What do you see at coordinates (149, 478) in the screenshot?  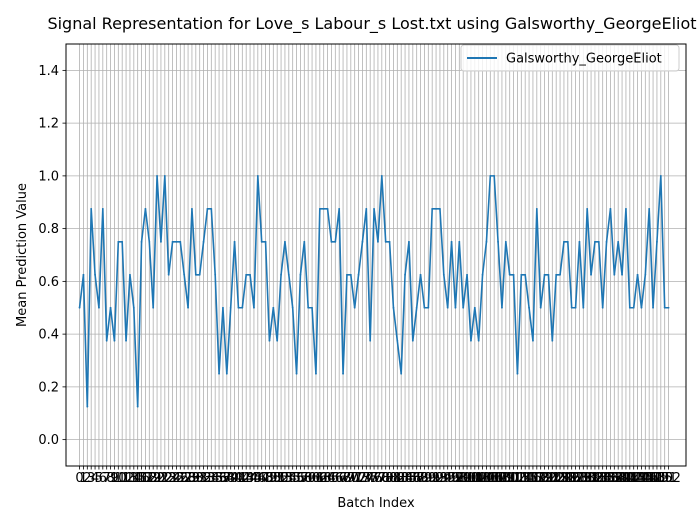 I see `x-tick-label: 18` at bounding box center [149, 478].